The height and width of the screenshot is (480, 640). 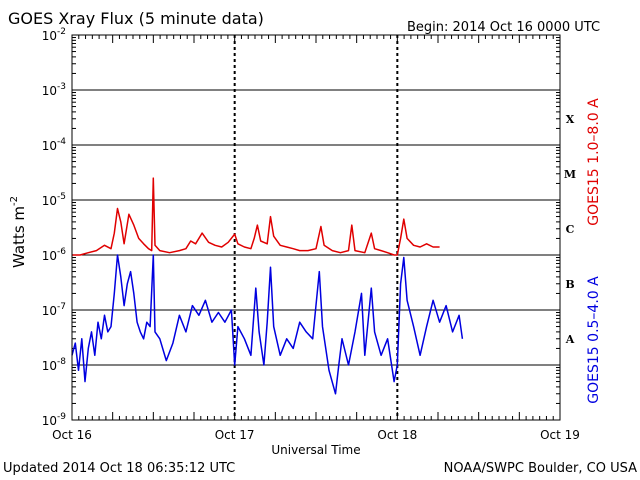 I want to click on begin-label: Begin: 2014 Oct 16 0000 UTC, so click(x=503, y=27).